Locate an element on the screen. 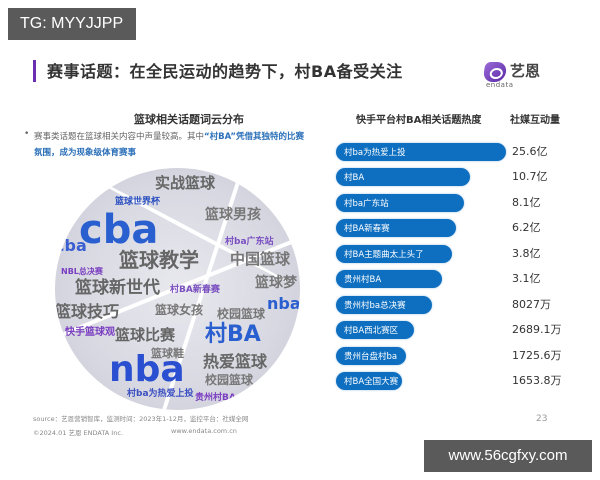 The image size is (600, 480). cloud-word: 实战篮球 is located at coordinates (185, 183).